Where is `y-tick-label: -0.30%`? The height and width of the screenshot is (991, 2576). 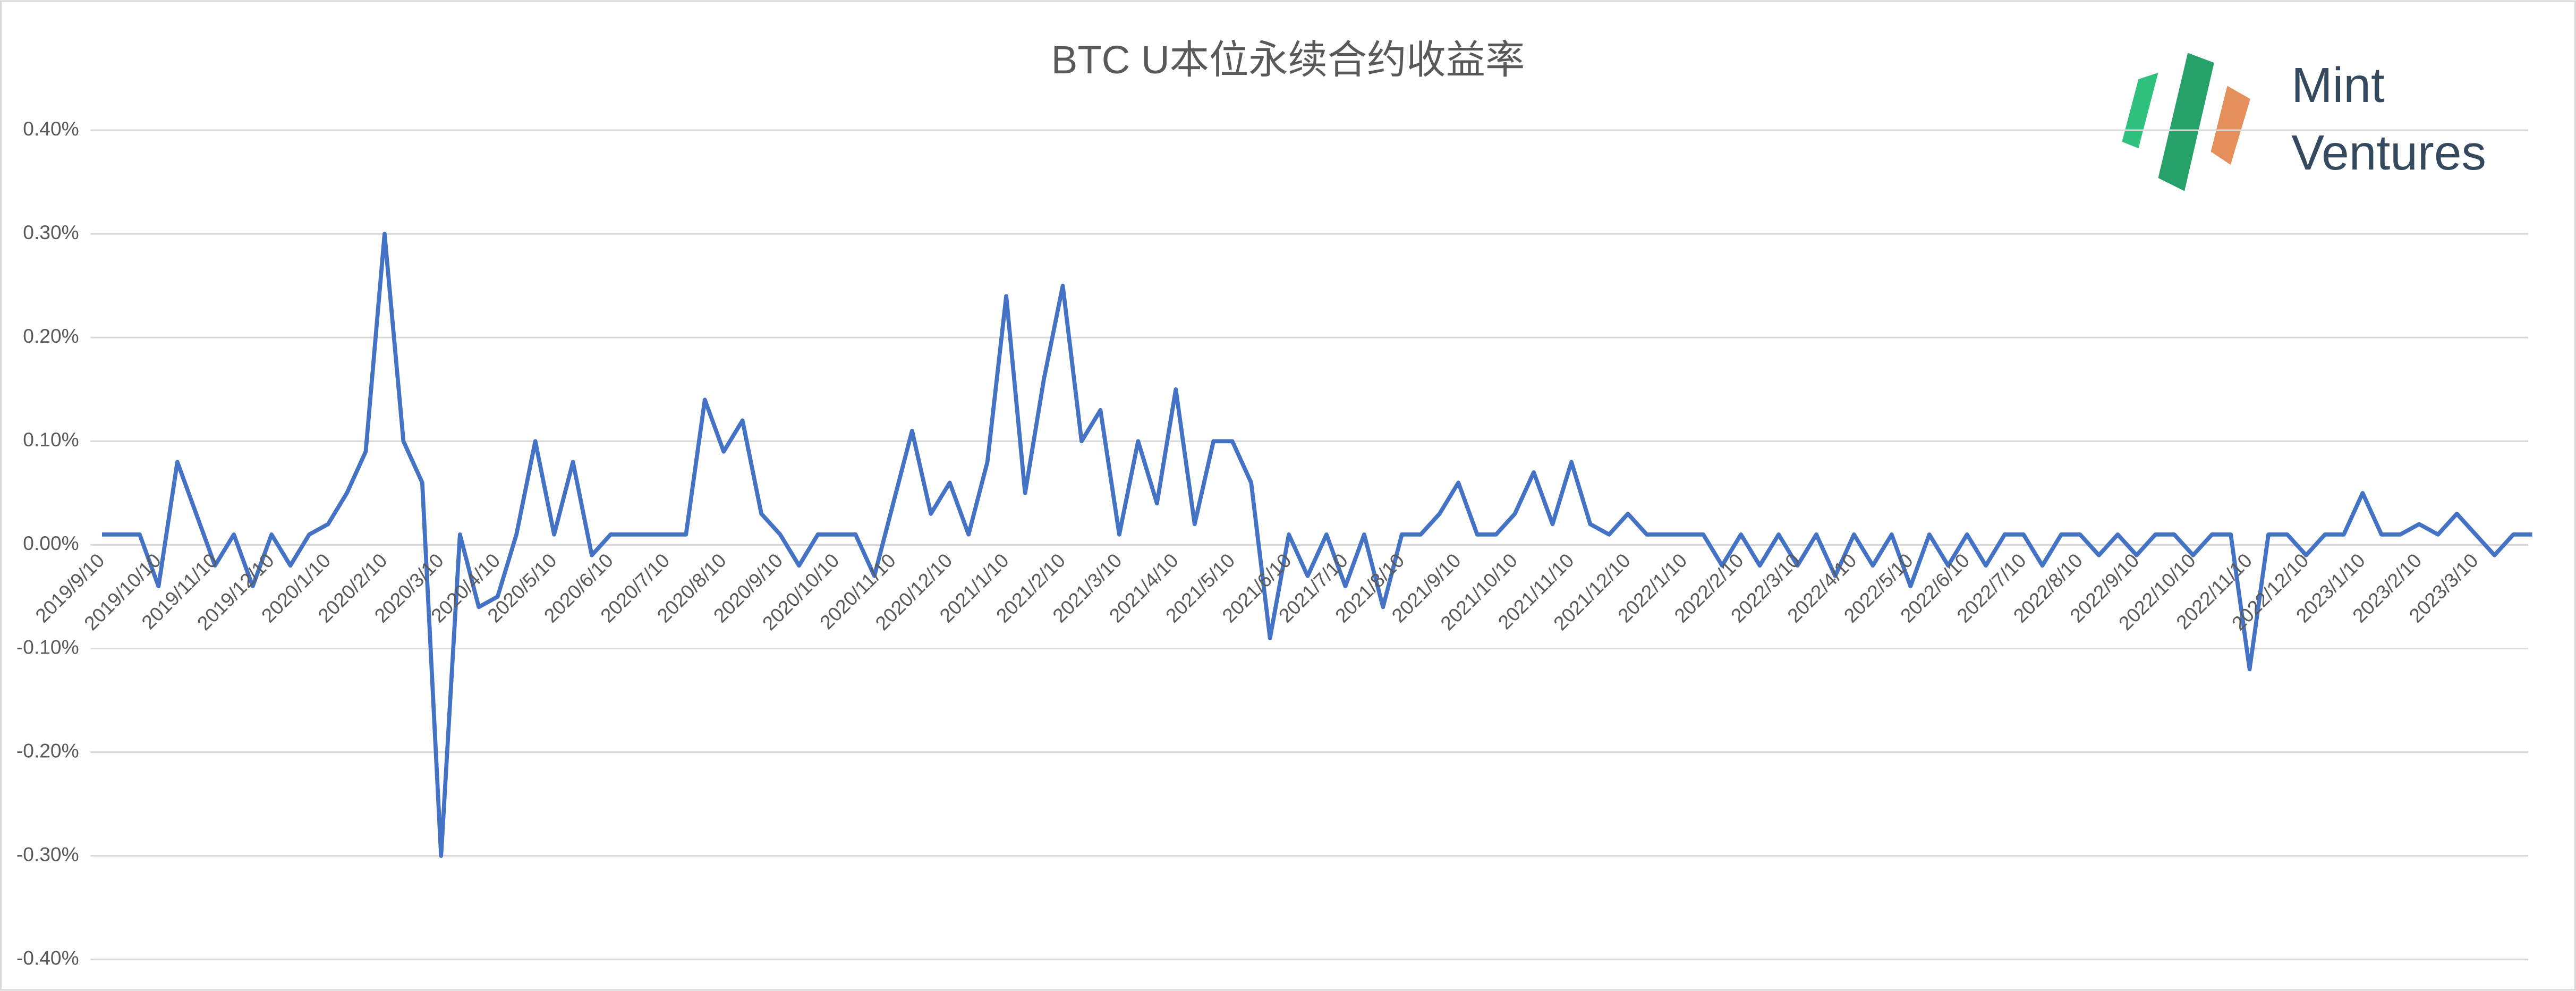 y-tick-label: -0.30% is located at coordinates (47, 854).